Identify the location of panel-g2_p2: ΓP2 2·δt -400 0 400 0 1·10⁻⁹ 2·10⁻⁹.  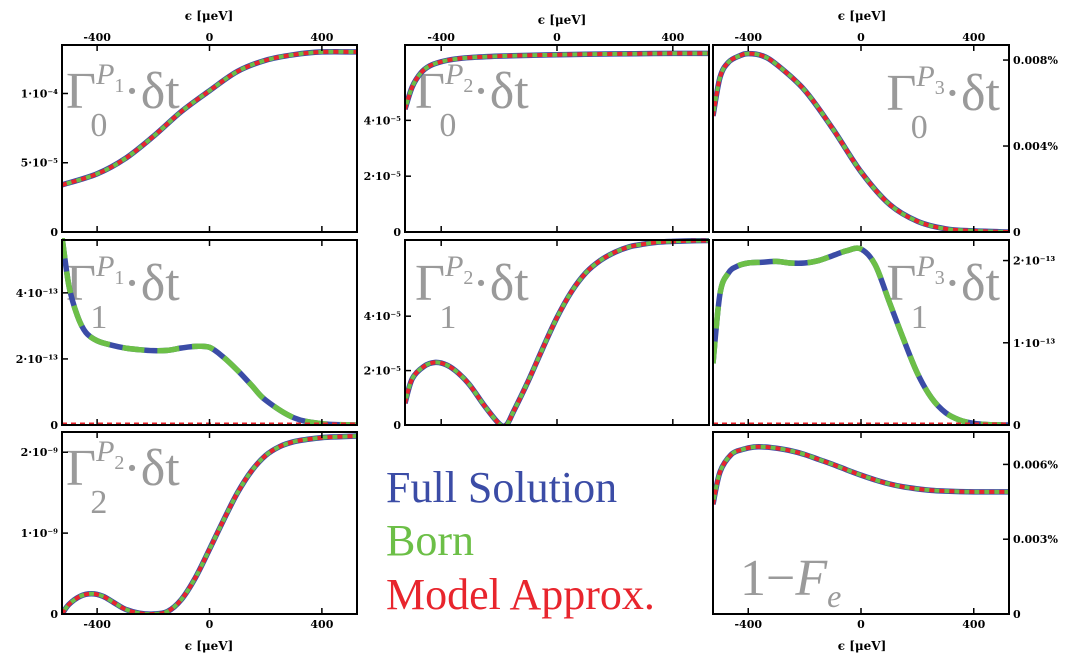
(189, 531).